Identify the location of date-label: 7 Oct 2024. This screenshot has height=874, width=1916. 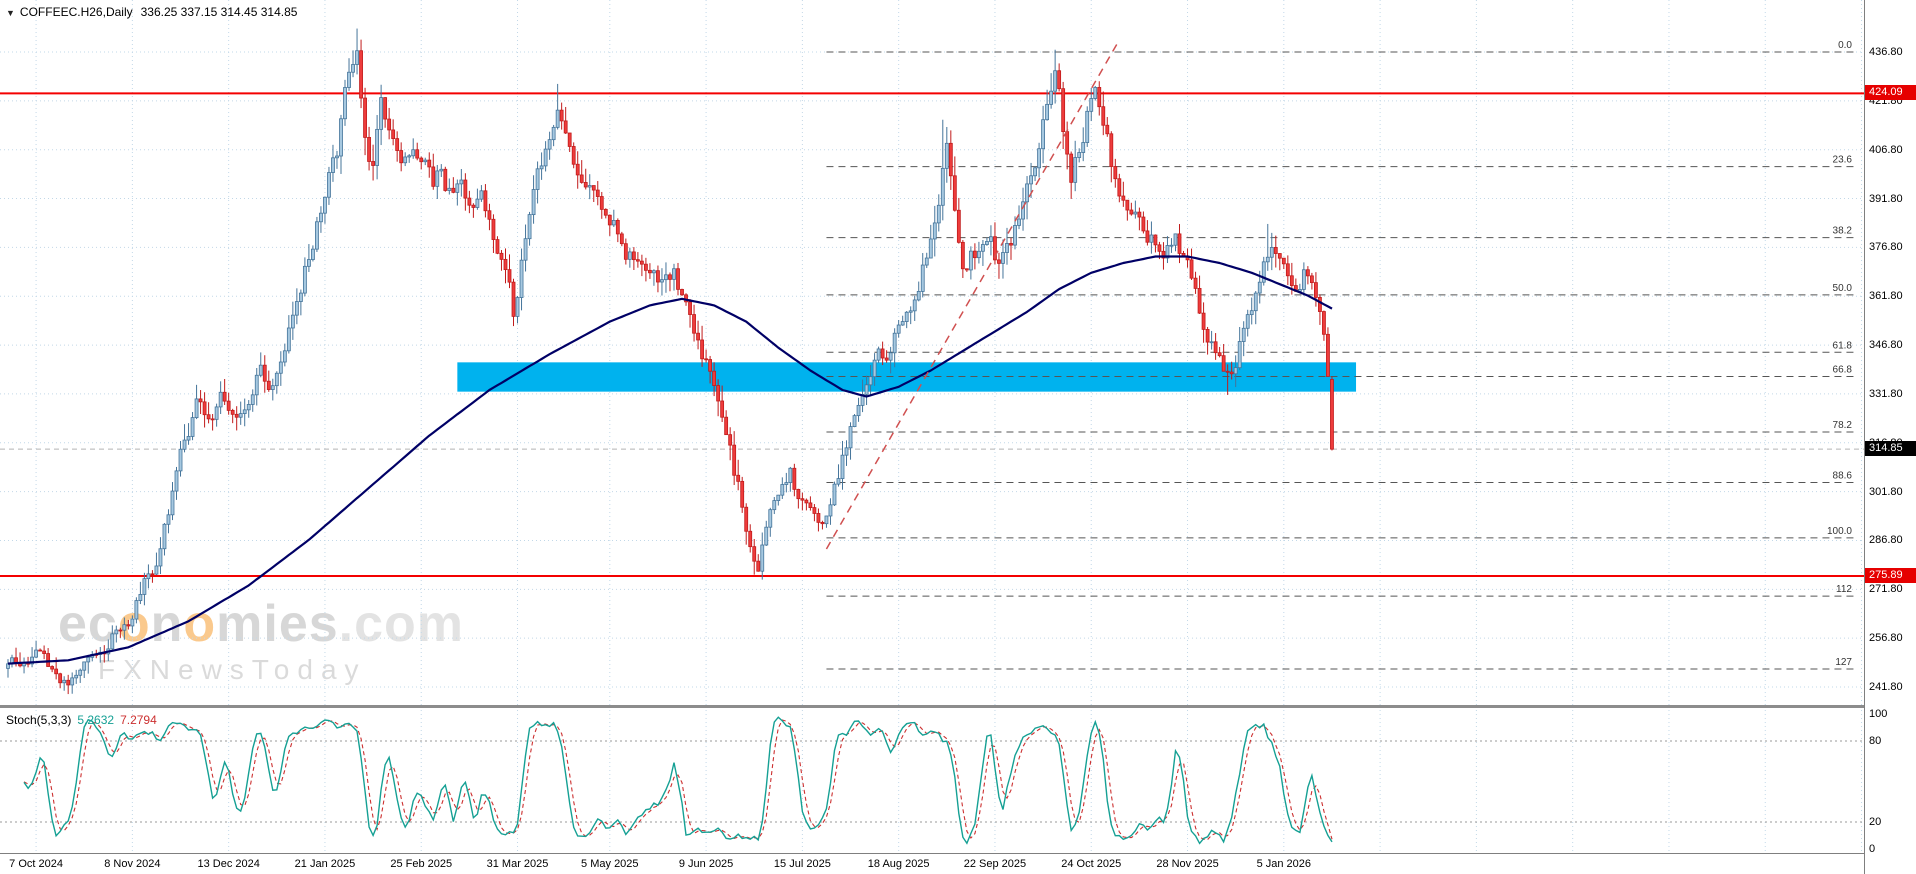
(36, 864).